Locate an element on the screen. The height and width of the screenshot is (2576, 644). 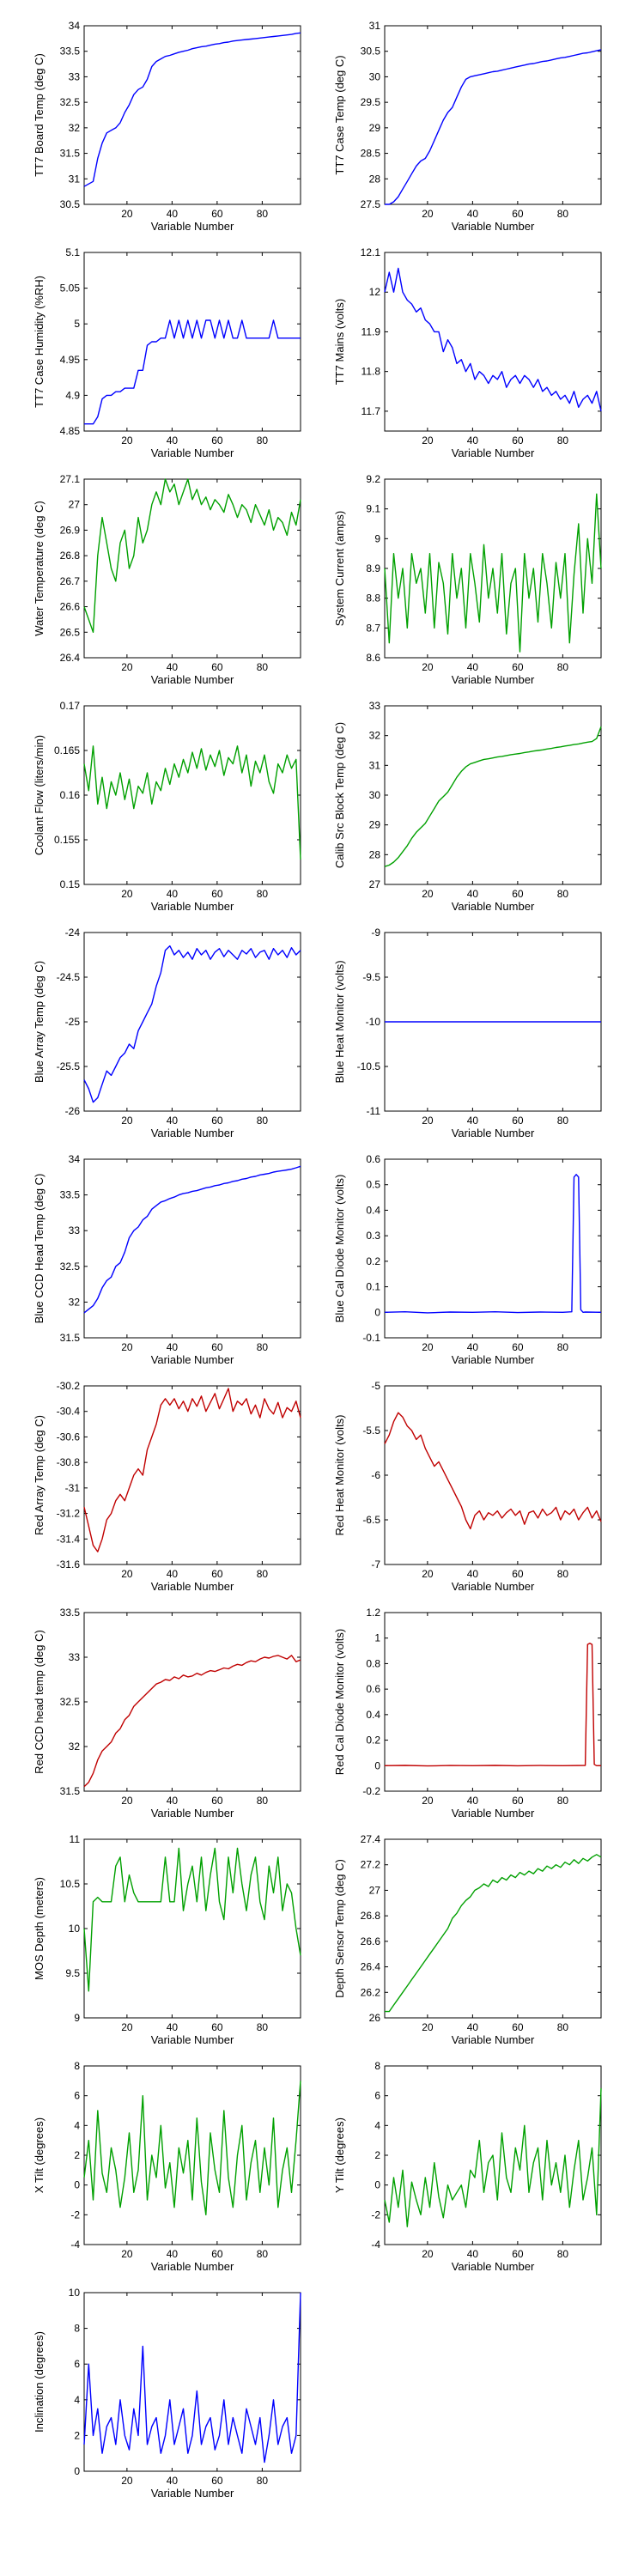
y-tick-label: 32.5 is located at coordinates (70, 1702).